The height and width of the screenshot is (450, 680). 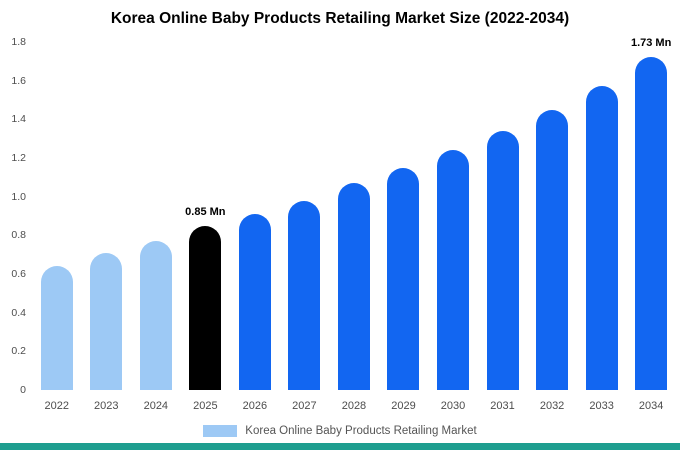 I want to click on bar-slot-2027: 2027, so click(x=305, y=227).